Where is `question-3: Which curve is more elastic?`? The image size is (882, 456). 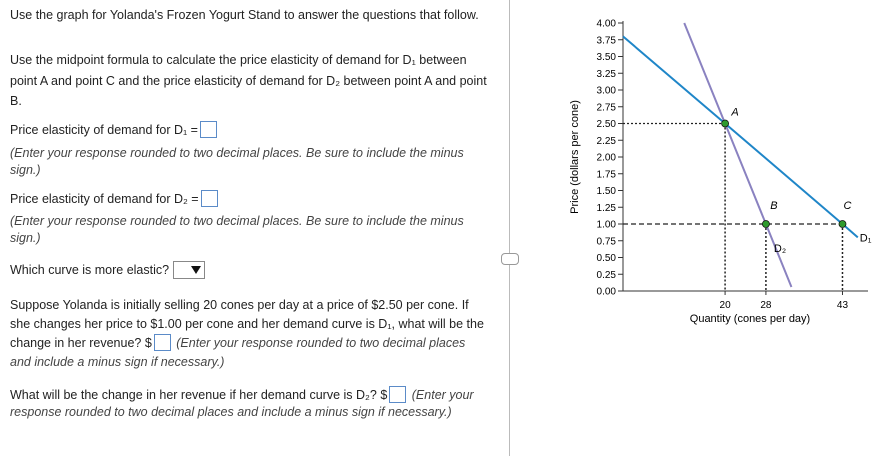 question-3: Which curve is more elastic? is located at coordinates (249, 270).